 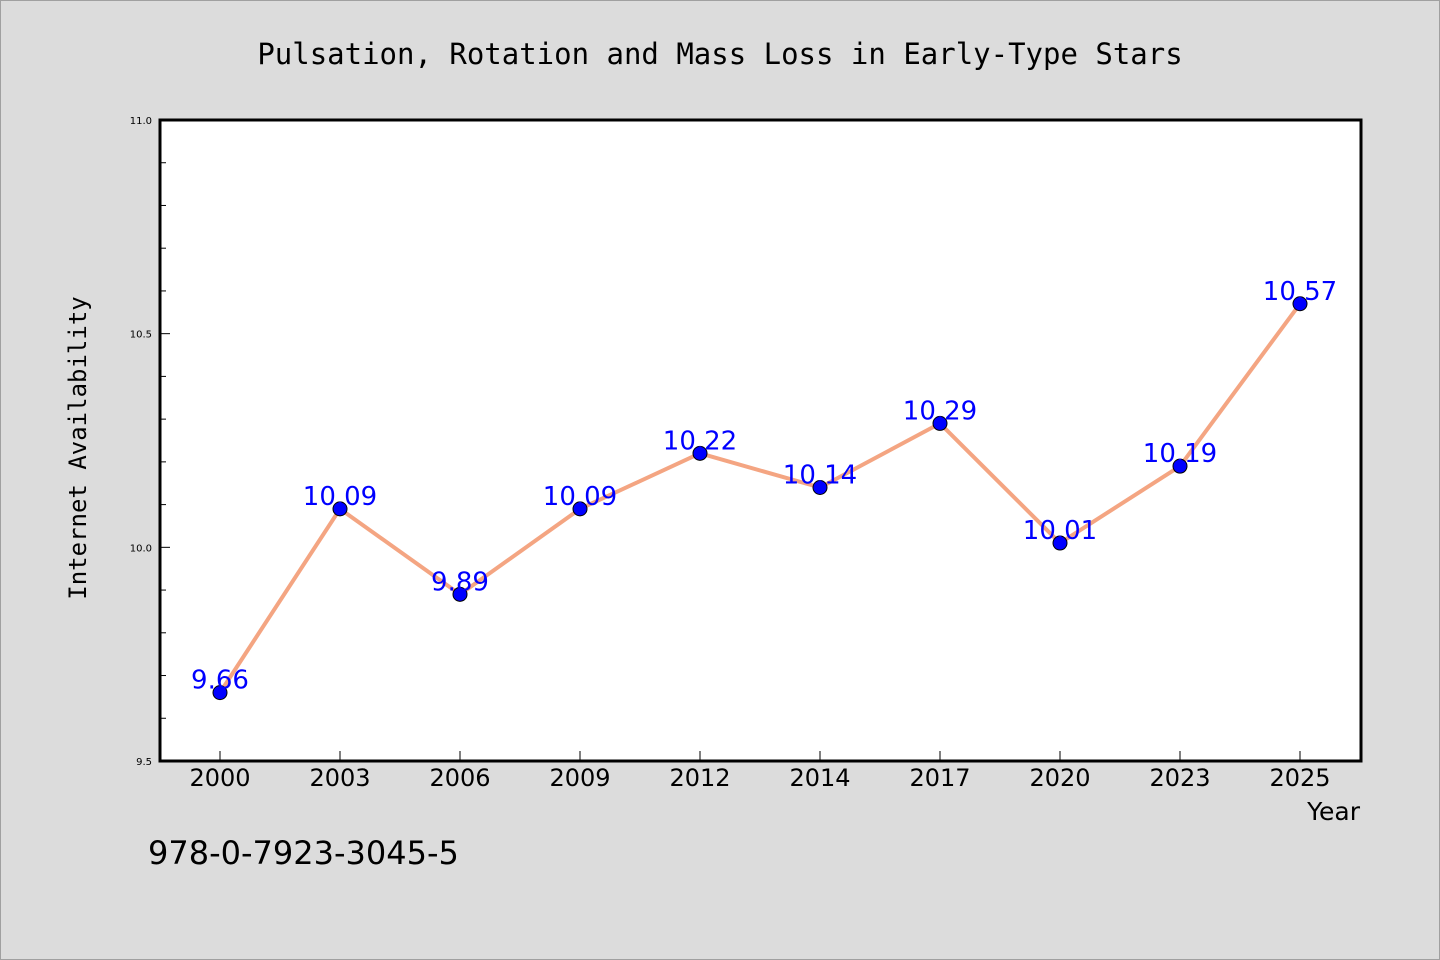 I want to click on x-tick-label: 2020, so click(x=1059, y=778).